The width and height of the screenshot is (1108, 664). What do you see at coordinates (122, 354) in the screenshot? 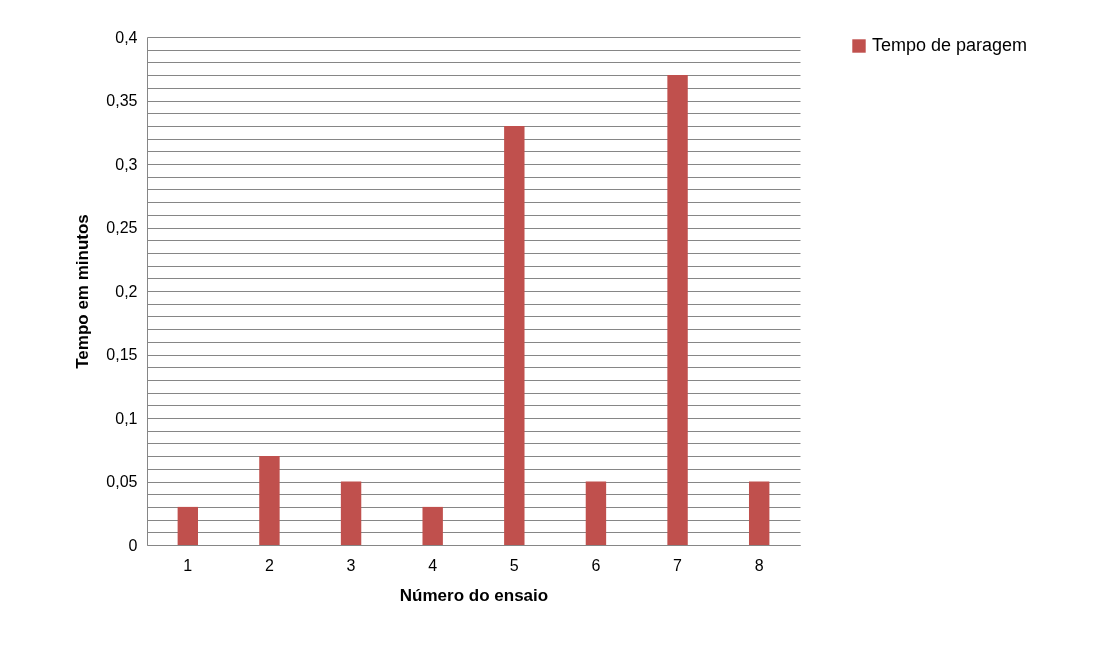
I see `y-tick-label: 0,15` at bounding box center [122, 354].